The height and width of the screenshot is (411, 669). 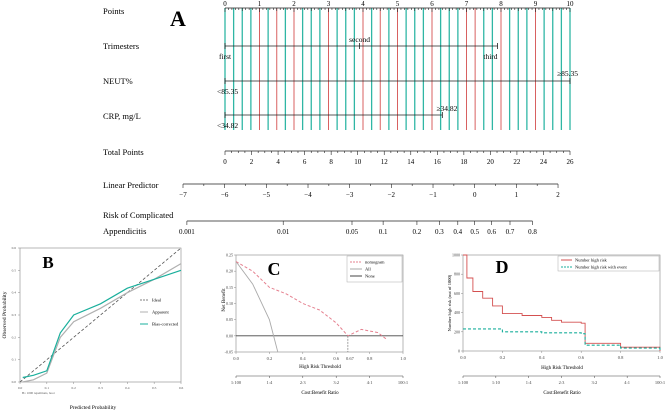 I want to click on series-bias-corrected, so click(x=102, y=324).